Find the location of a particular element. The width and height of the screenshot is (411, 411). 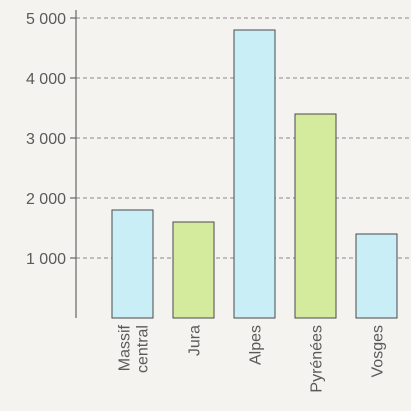

x-category-label: Massif central is located at coordinates (134, 348).